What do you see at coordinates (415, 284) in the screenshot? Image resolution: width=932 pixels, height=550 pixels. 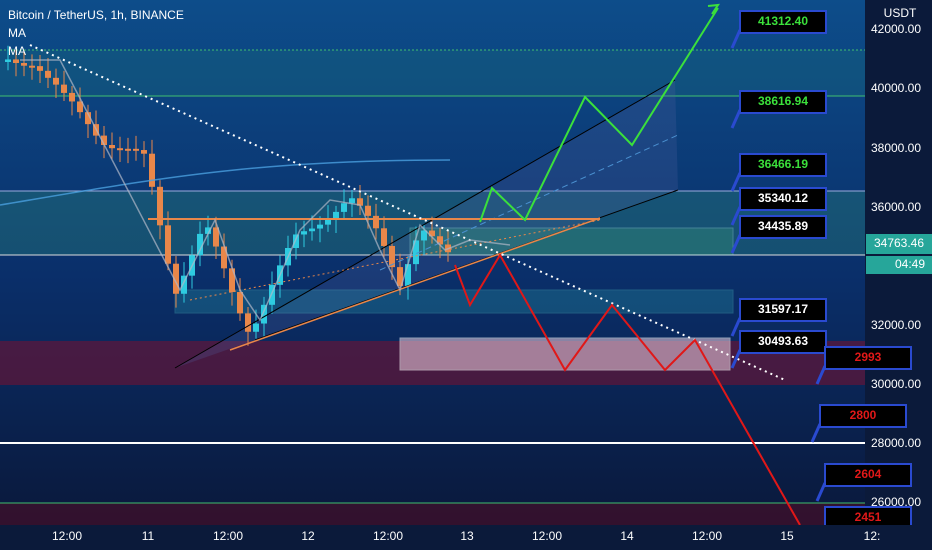 I see `support-line` at bounding box center [415, 284].